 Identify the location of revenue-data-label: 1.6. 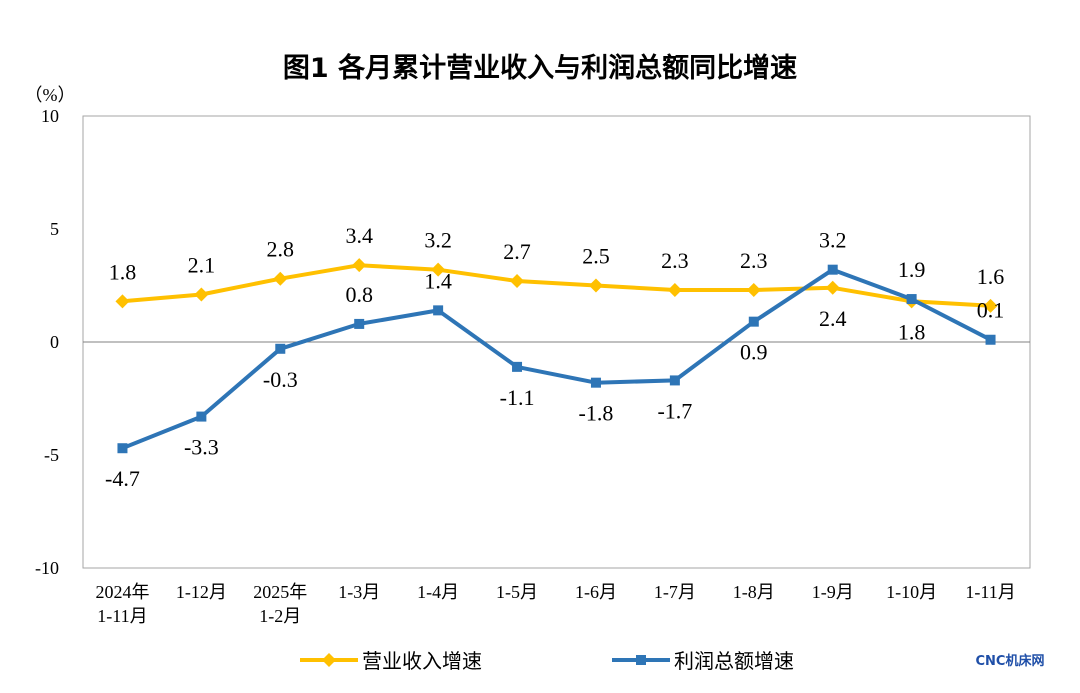
(991, 276).